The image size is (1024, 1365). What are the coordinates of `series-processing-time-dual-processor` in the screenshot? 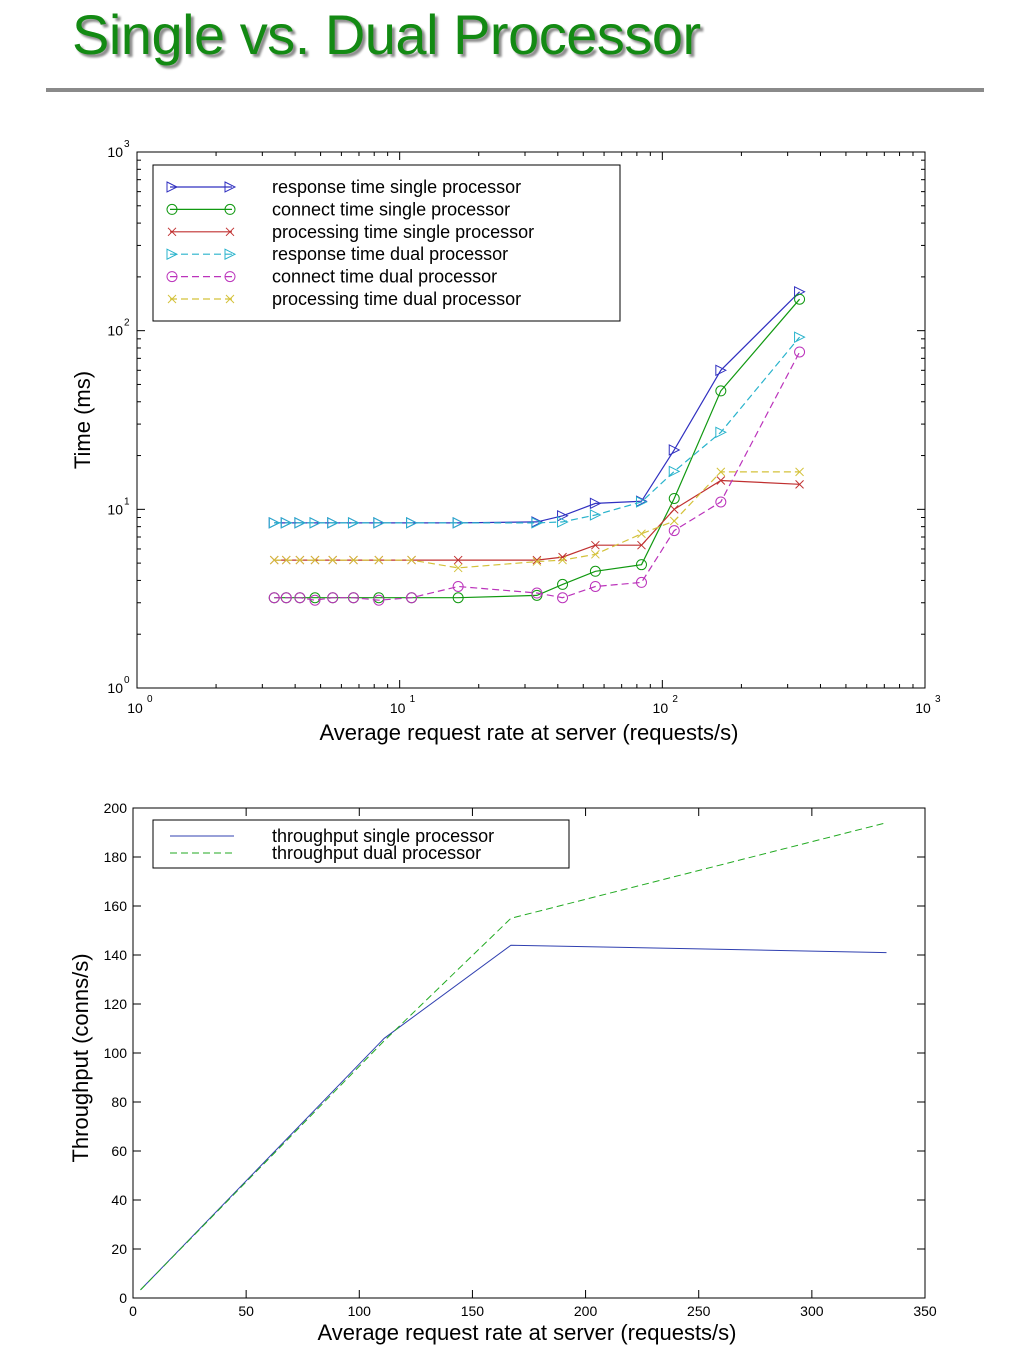 It's located at (536, 520).